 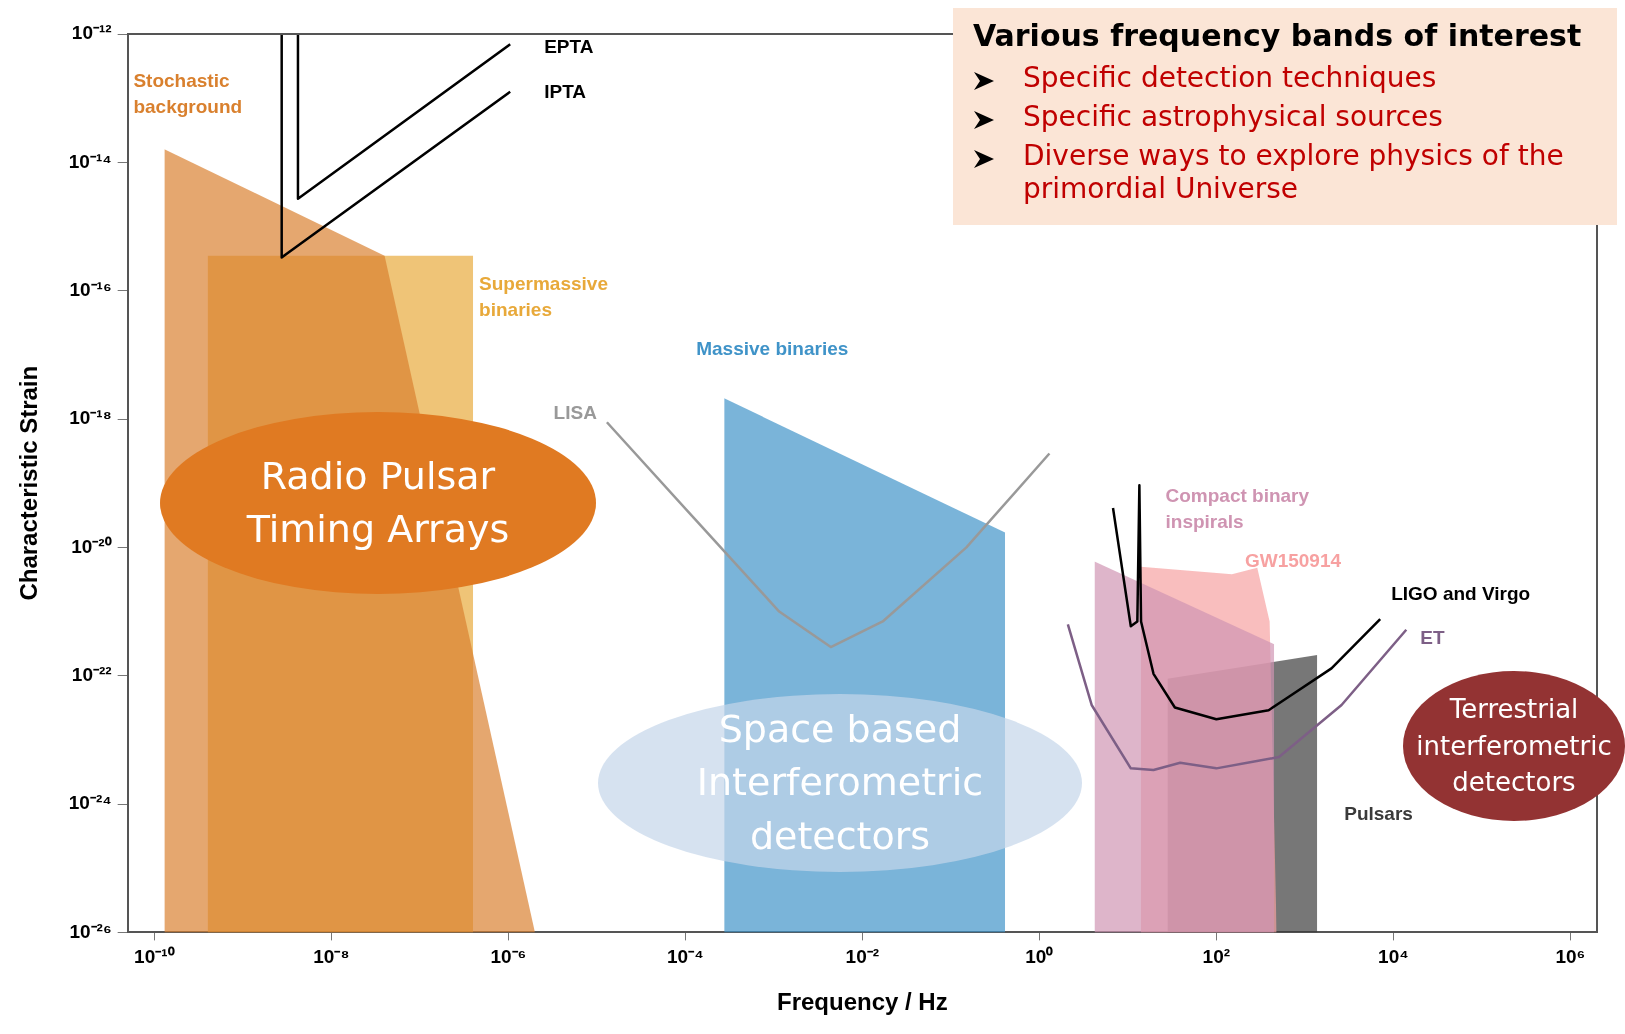 I want to click on x-tick-label: 10⁻², so click(x=862, y=957).